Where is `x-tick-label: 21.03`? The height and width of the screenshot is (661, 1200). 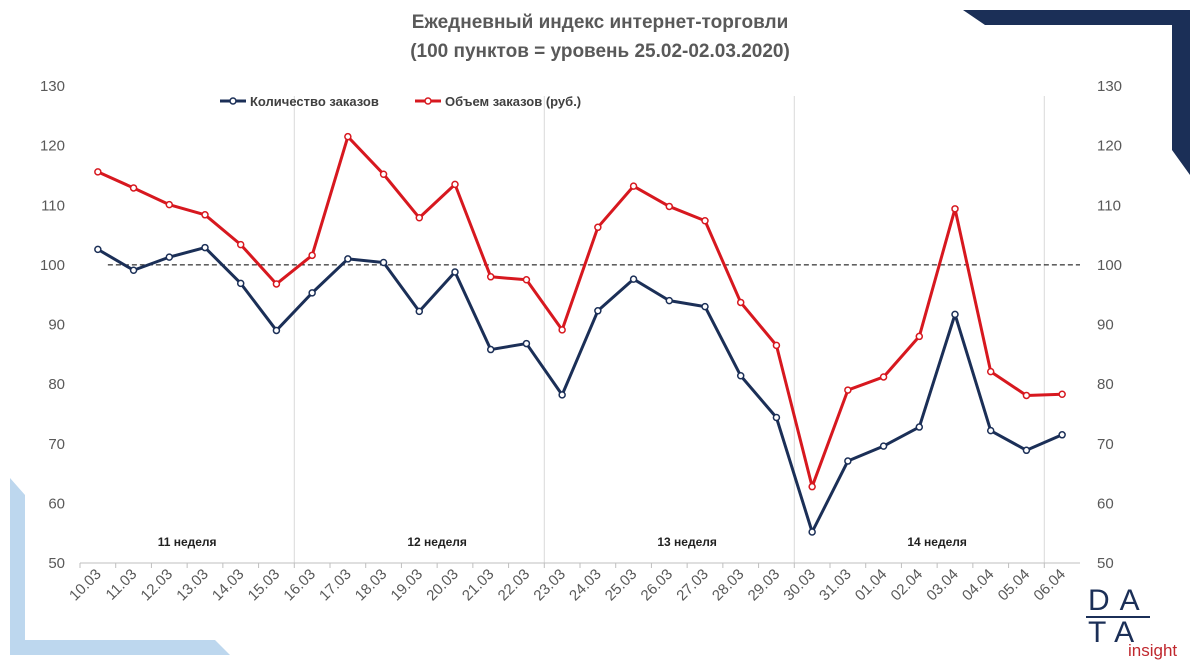
x-tick-label: 21.03 is located at coordinates (478, 585).